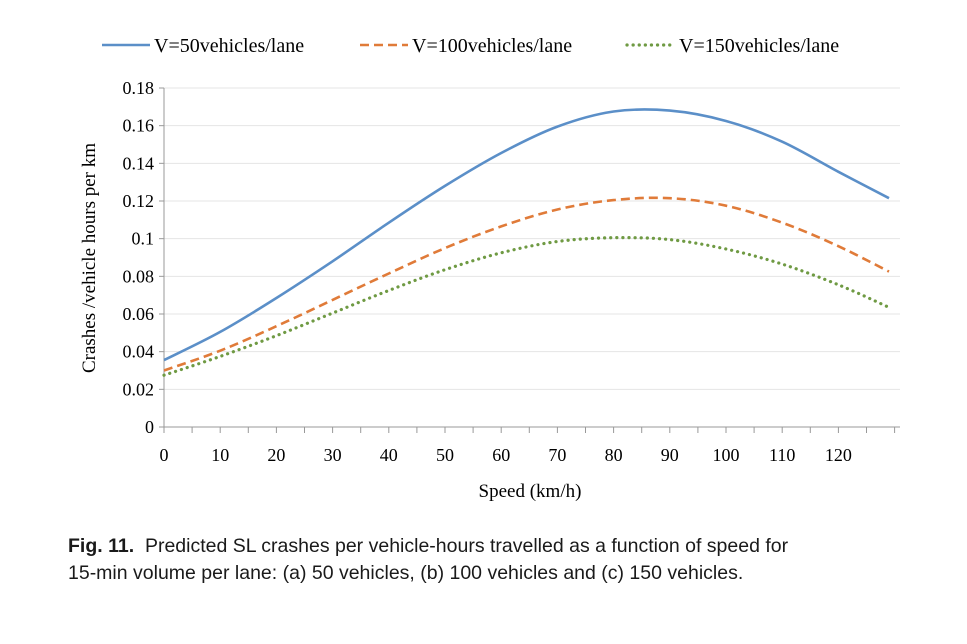 This screenshot has height=644, width=967. I want to click on x-tick-label: 120, so click(838, 455).